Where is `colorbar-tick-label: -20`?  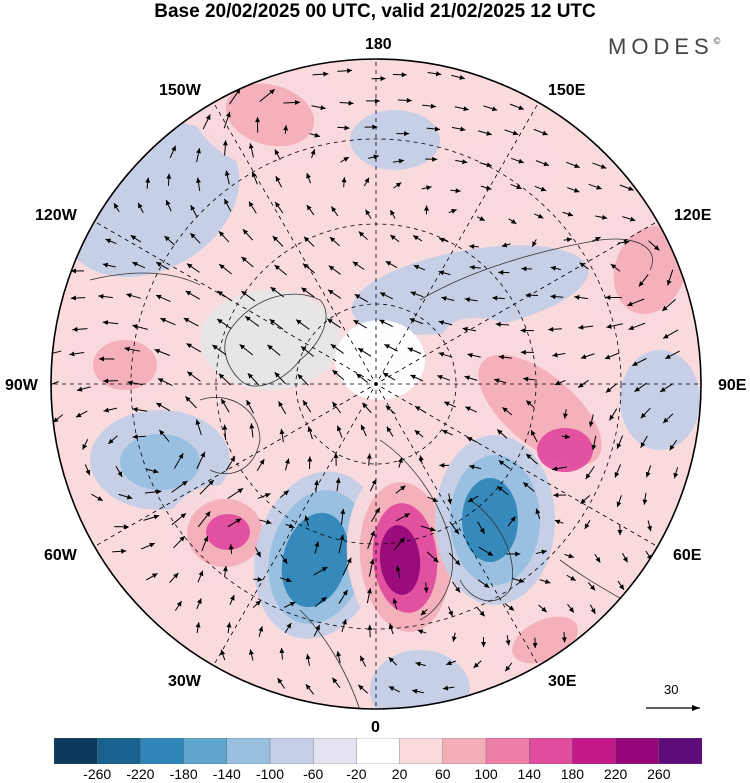 colorbar-tick-label: -20 is located at coordinates (356, 774).